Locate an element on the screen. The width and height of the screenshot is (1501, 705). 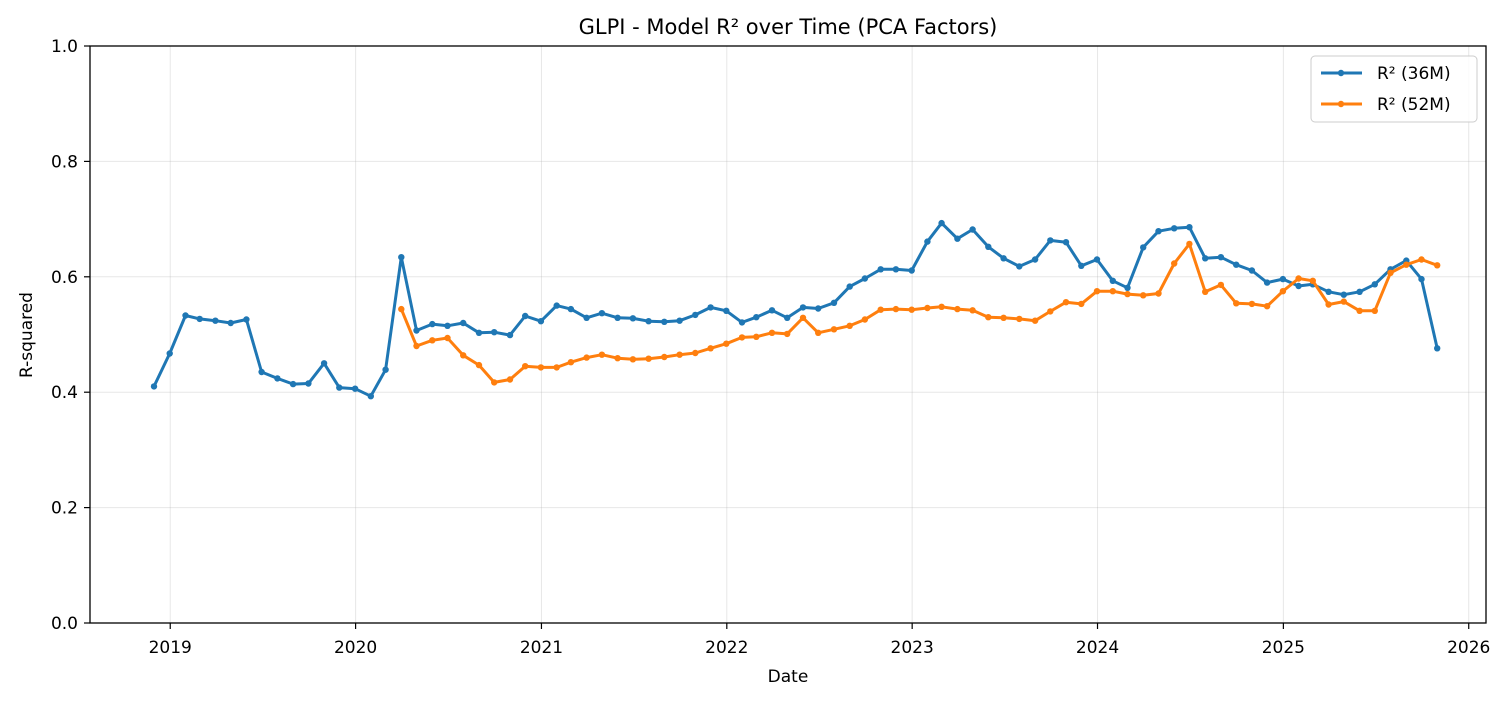
series-line is located at coordinates (919, 313).